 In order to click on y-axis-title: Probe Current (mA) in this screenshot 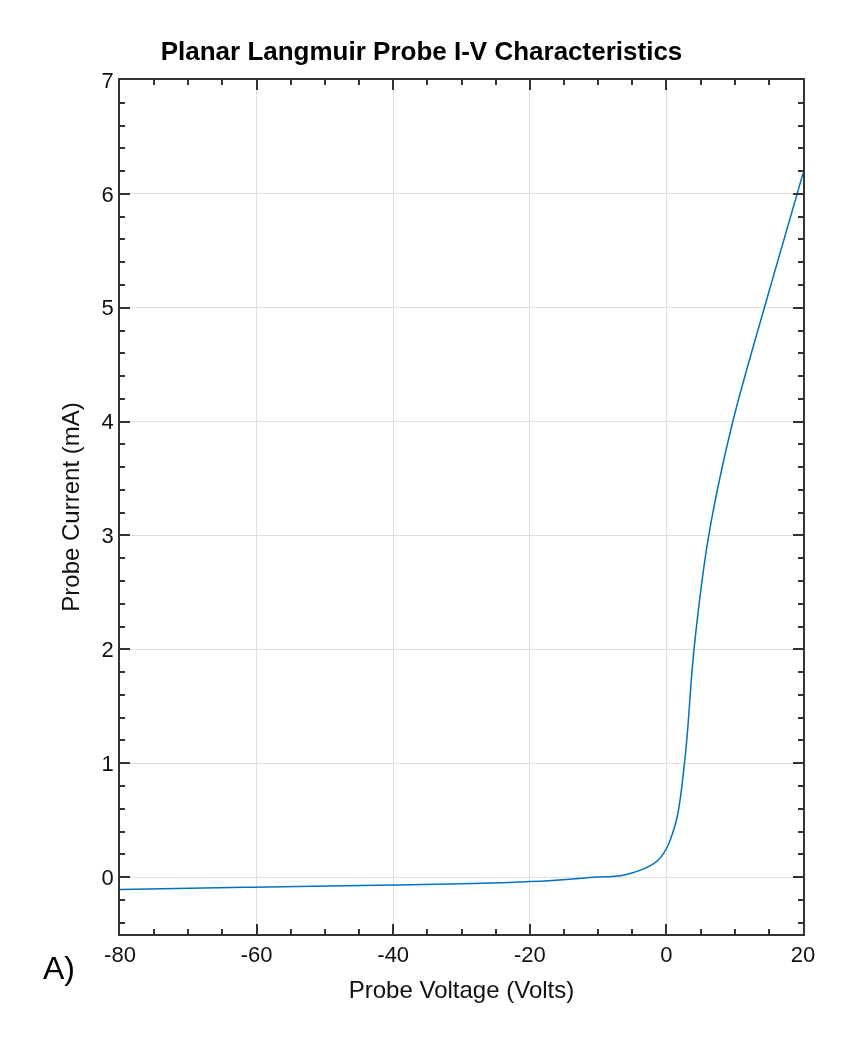, I will do `click(71, 507)`.